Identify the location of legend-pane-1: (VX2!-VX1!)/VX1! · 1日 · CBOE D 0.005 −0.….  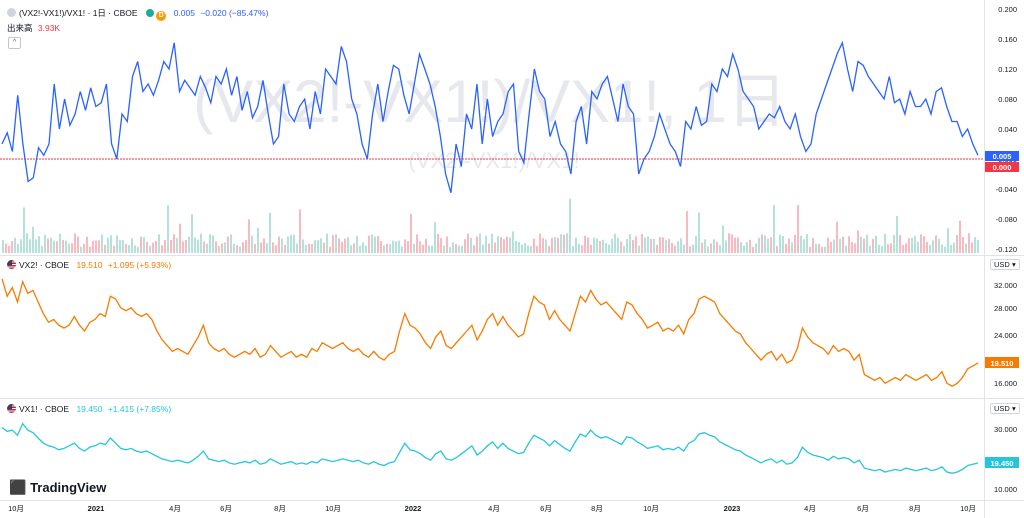
(137, 14).